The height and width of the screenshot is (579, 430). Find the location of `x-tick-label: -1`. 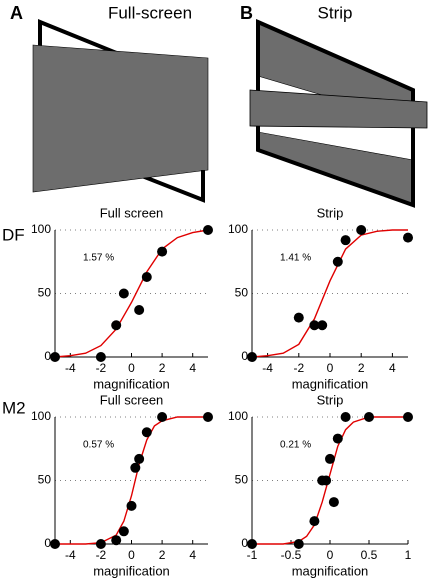

x-tick-label: -1 is located at coordinates (252, 555).